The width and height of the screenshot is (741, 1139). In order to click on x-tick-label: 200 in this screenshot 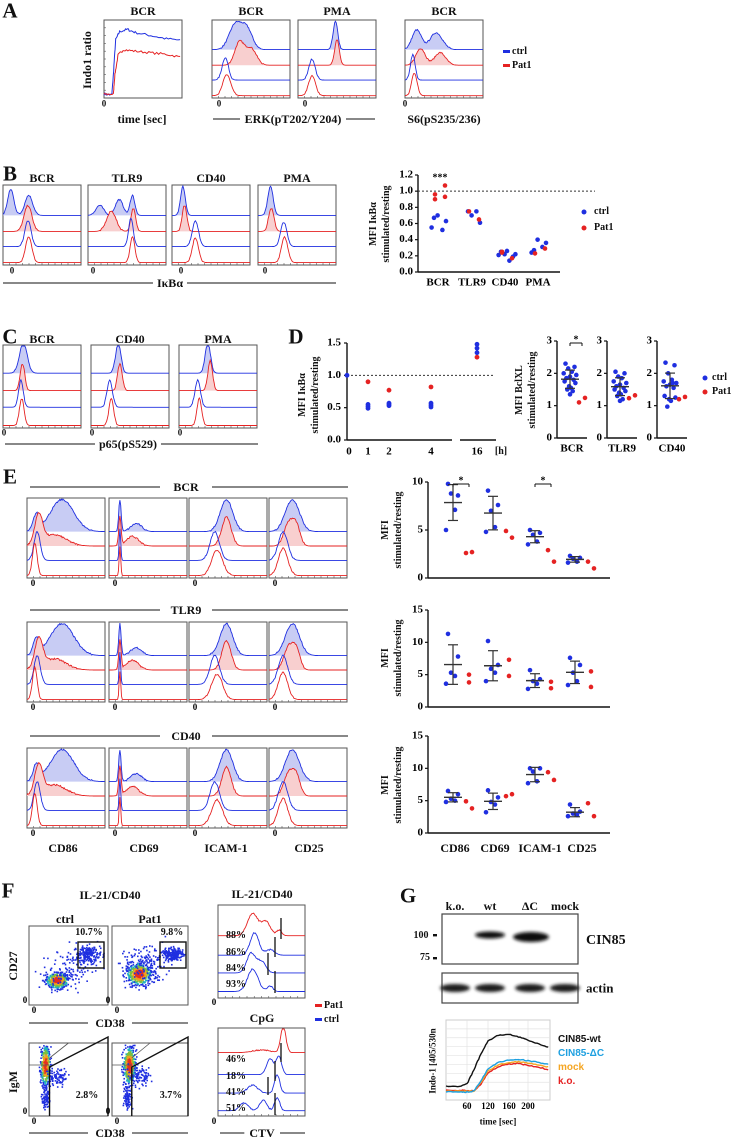, I will do `click(528, 1106)`.